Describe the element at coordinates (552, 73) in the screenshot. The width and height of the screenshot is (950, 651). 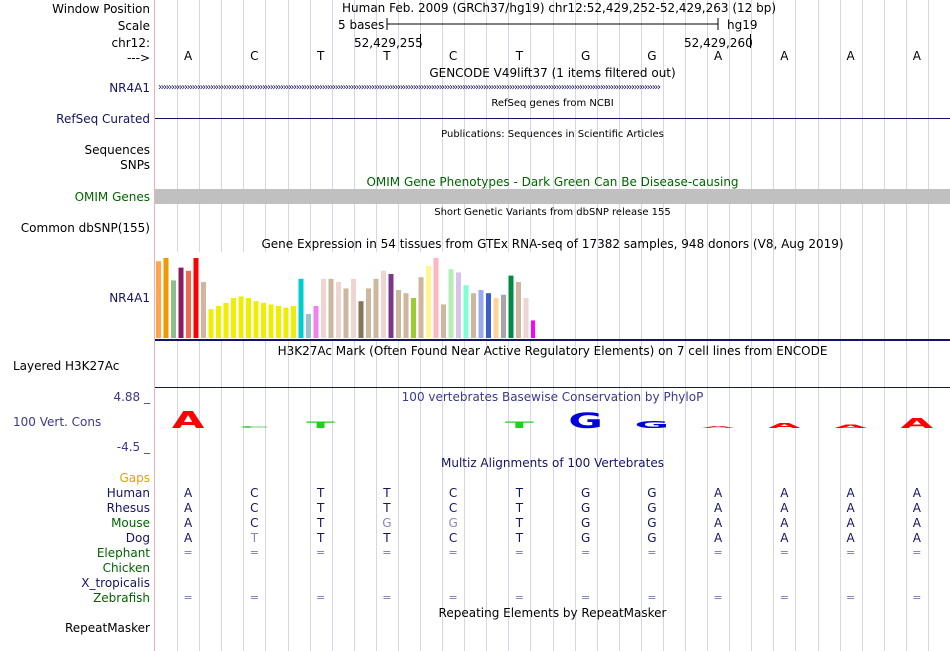
I see `track-title-gencode: GENCODE V49lift37 (1 items filtered out)` at that location.